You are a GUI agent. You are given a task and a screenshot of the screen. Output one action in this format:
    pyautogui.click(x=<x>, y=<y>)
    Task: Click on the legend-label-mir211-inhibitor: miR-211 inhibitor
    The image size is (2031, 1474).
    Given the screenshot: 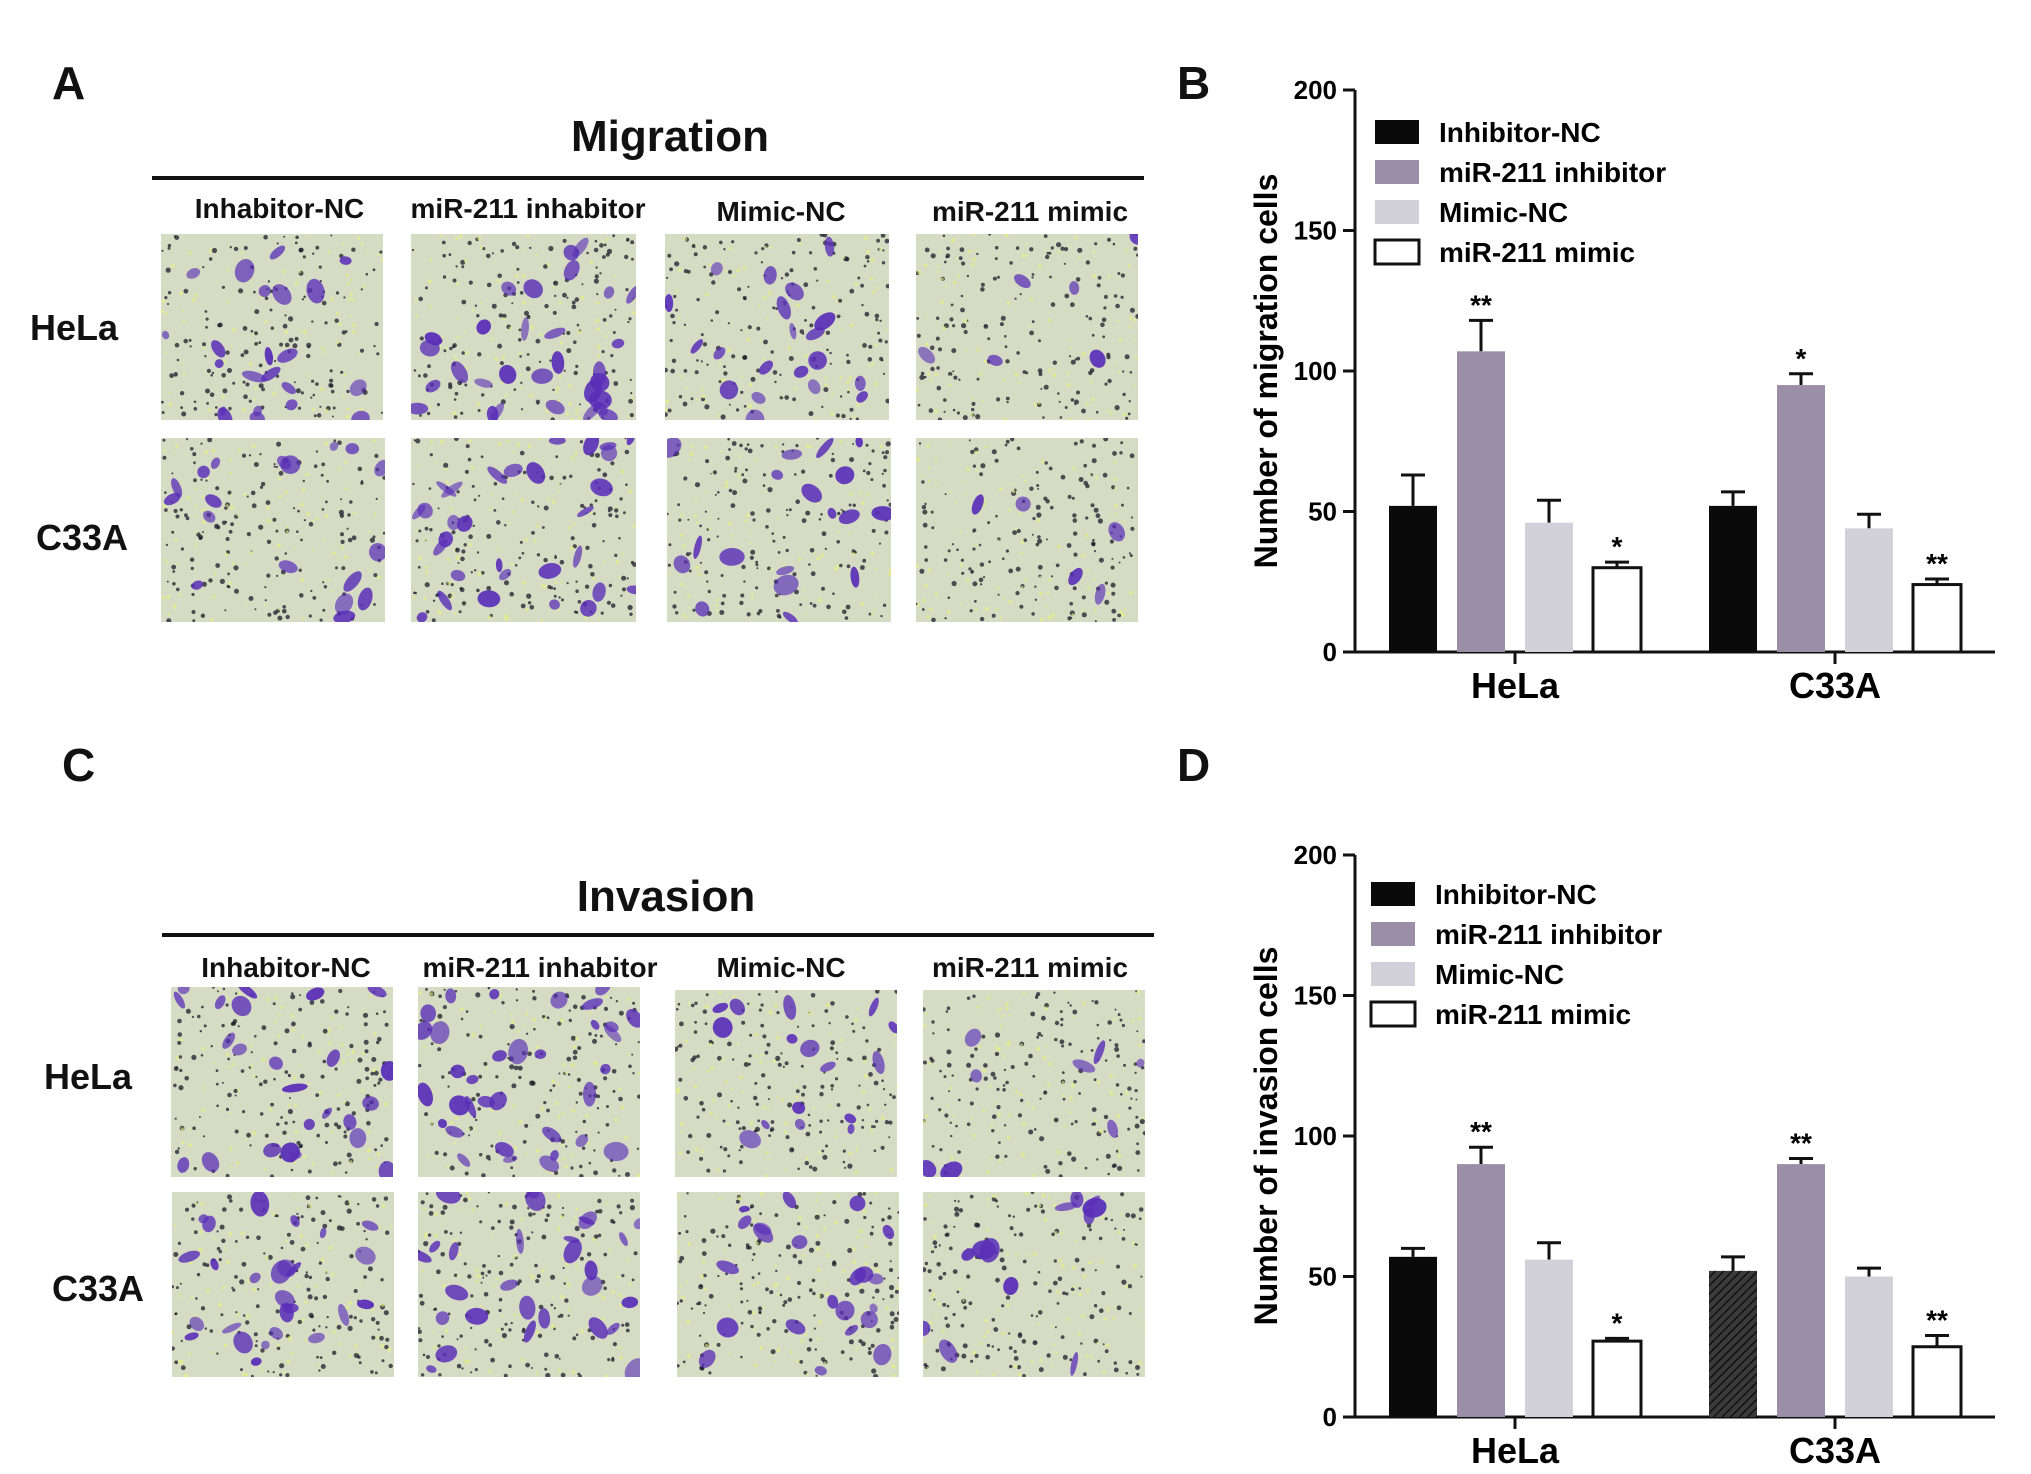 What is the action you would take?
    pyautogui.click(x=1548, y=934)
    